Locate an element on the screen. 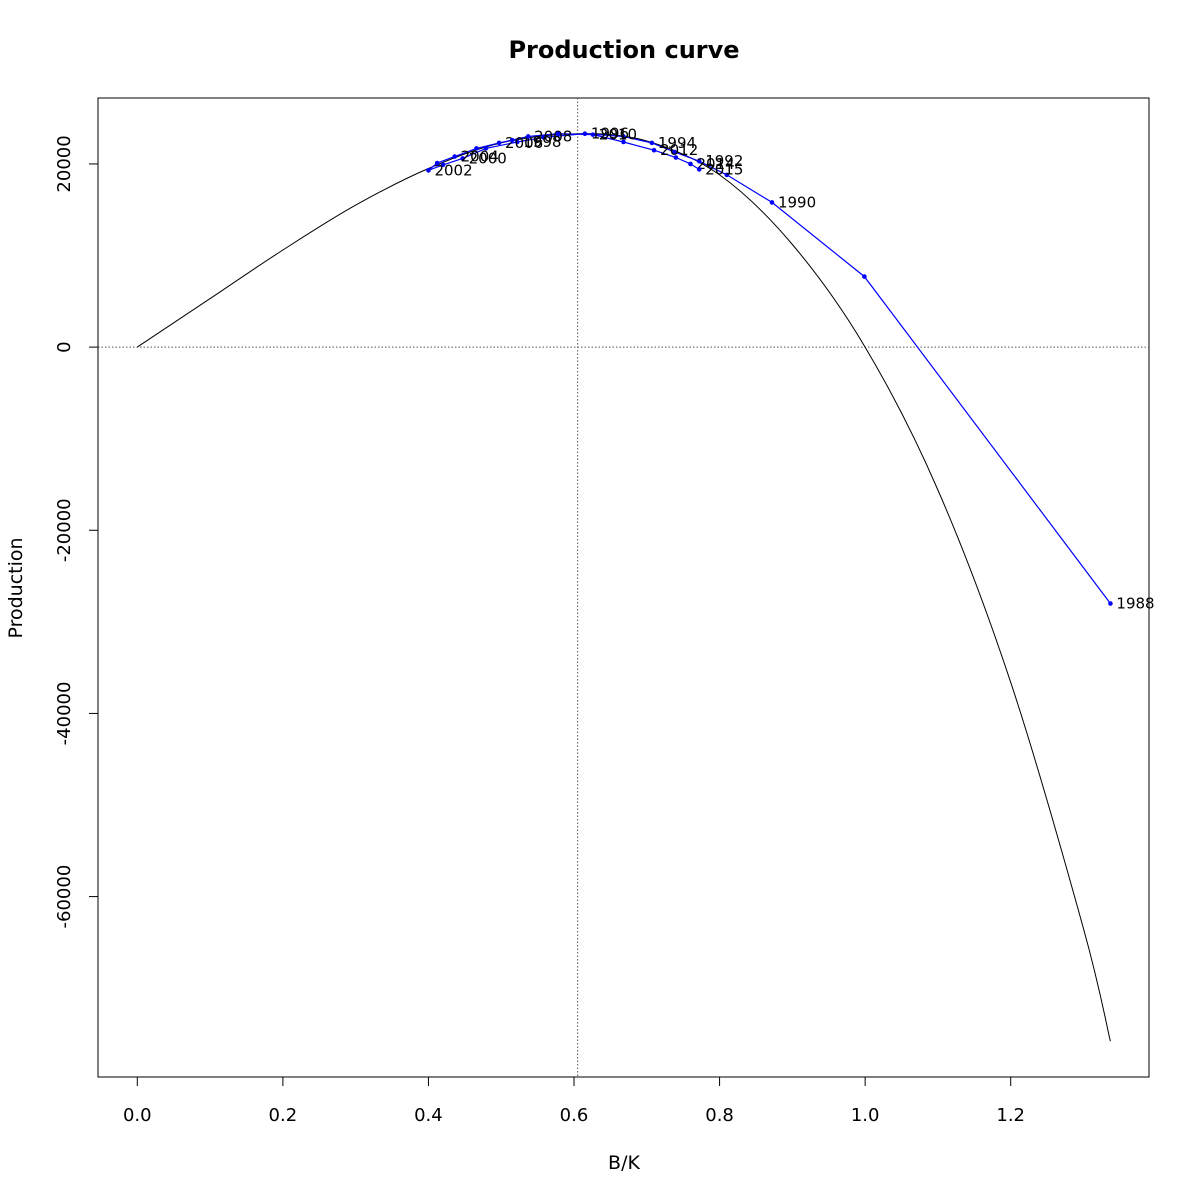 The width and height of the screenshot is (1200, 1200). x-tick-label: 1.0 is located at coordinates (865, 1115).